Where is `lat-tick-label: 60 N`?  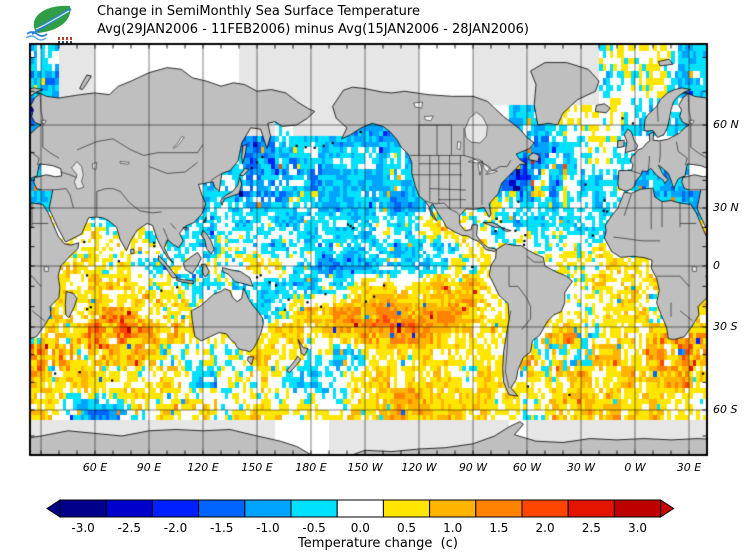
lat-tick-label: 60 N is located at coordinates (726, 124).